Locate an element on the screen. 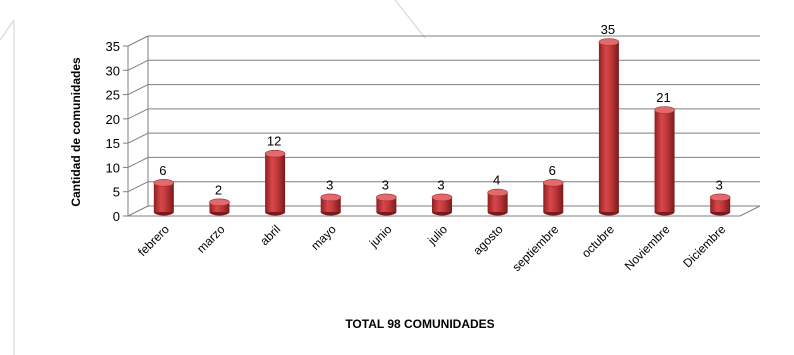 The height and width of the screenshot is (355, 794). y-tick-label: 15 is located at coordinates (113, 143).